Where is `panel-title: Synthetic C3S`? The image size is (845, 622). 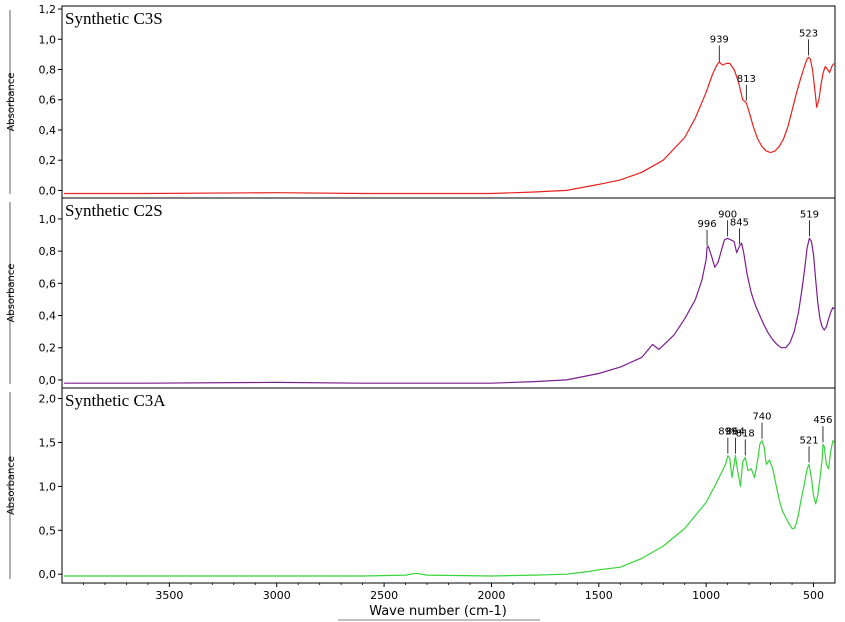
panel-title: Synthetic C3S is located at coordinates (114, 18).